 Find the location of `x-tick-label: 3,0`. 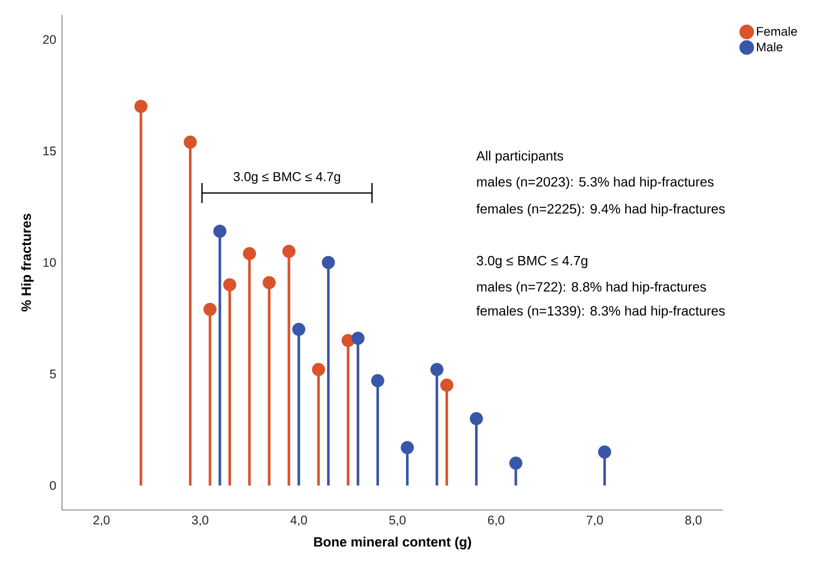

x-tick-label: 3,0 is located at coordinates (200, 521).